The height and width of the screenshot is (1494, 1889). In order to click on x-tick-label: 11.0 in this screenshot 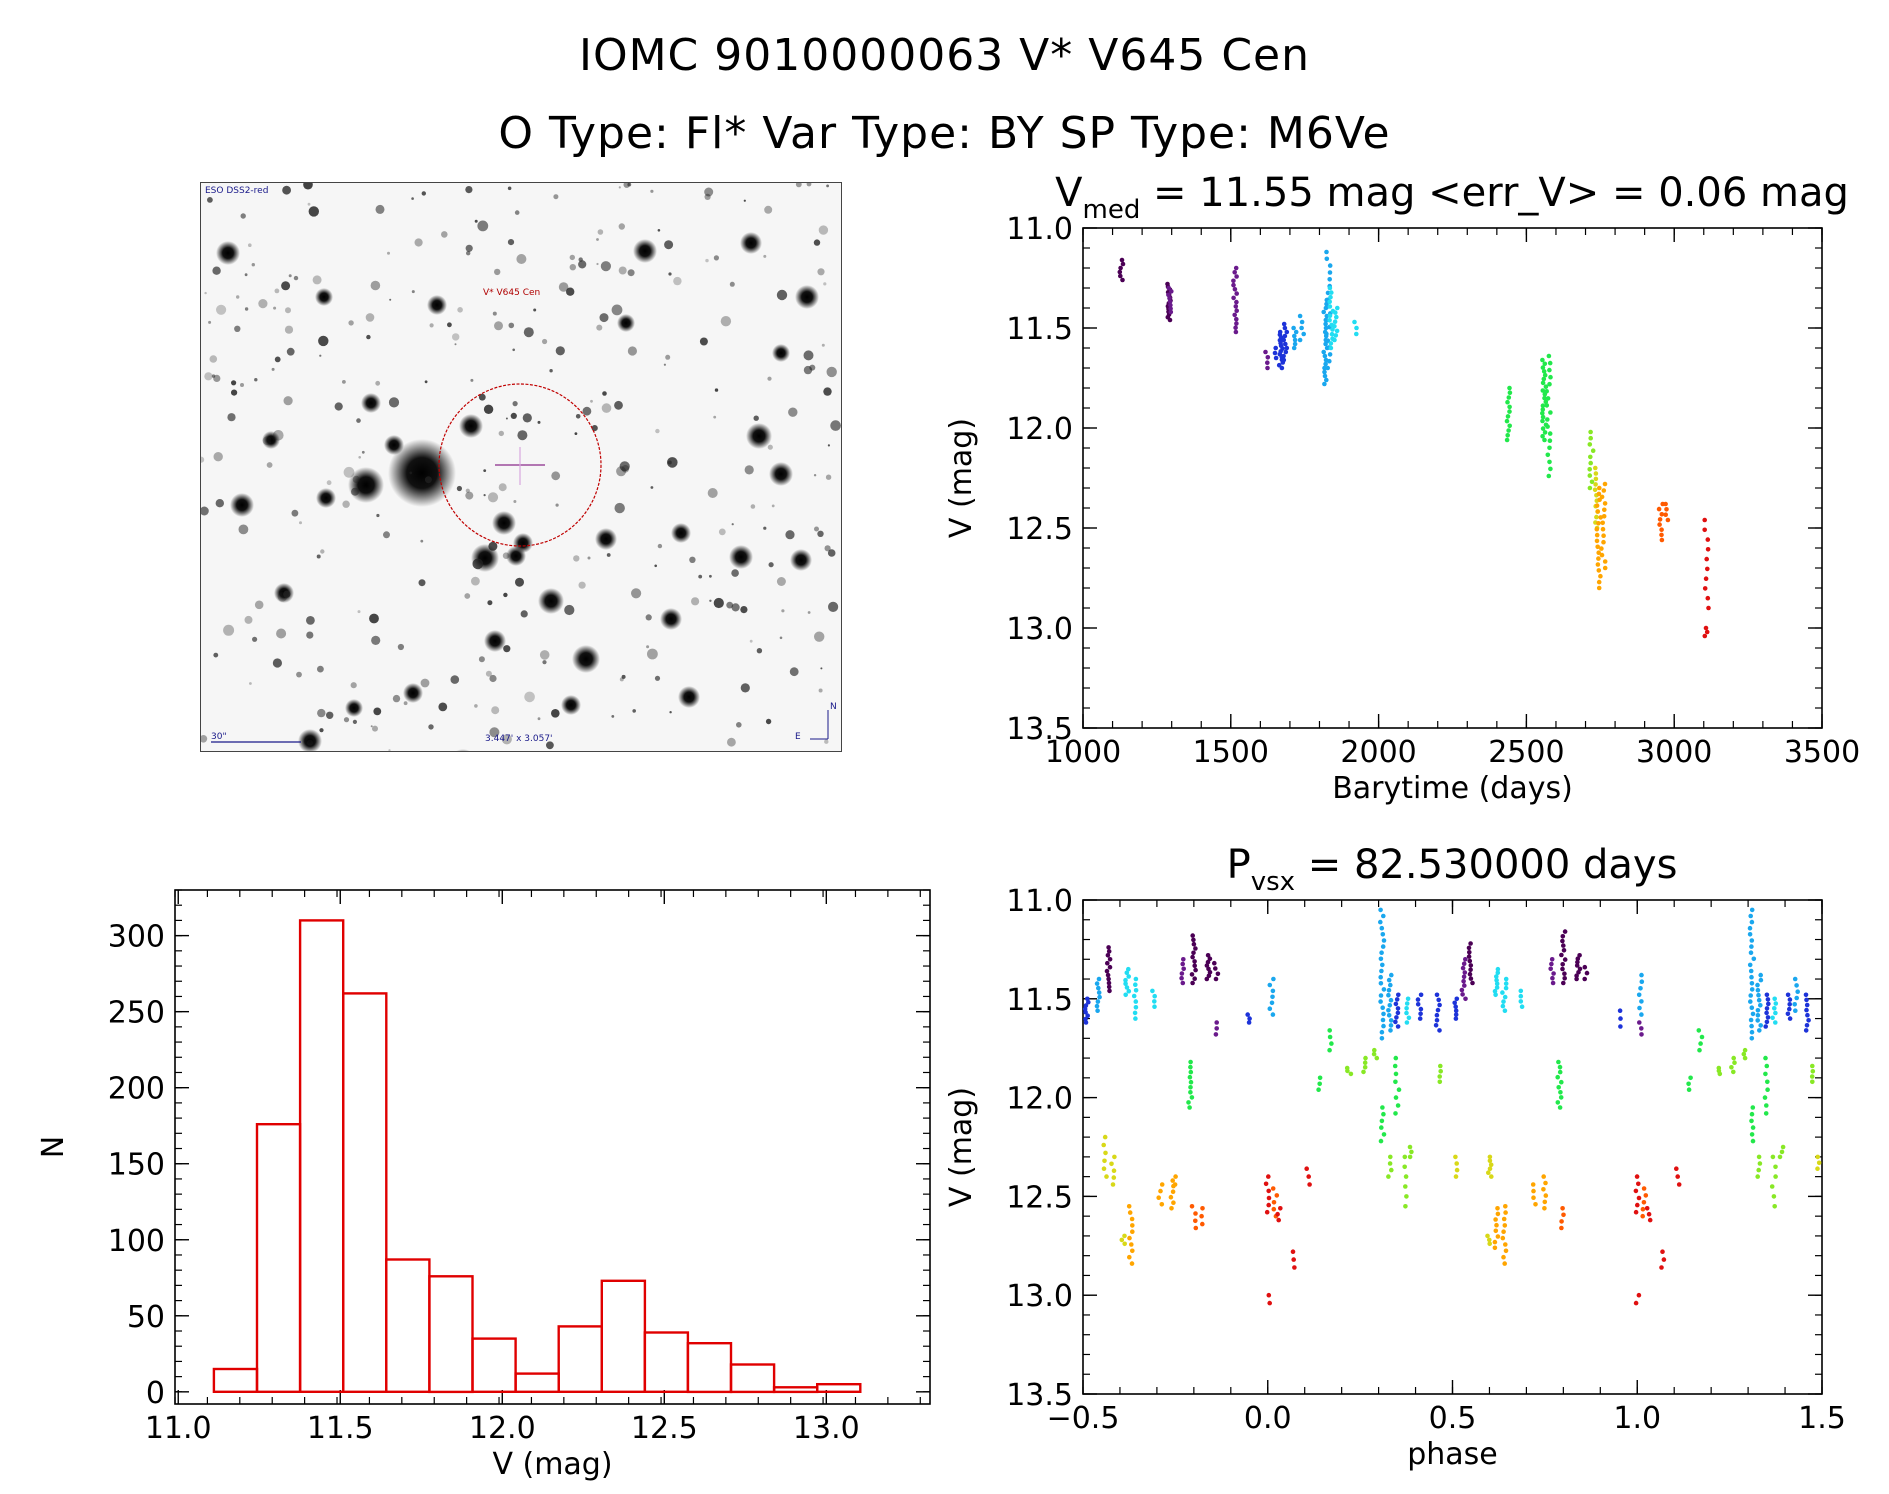, I will do `click(178, 1428)`.